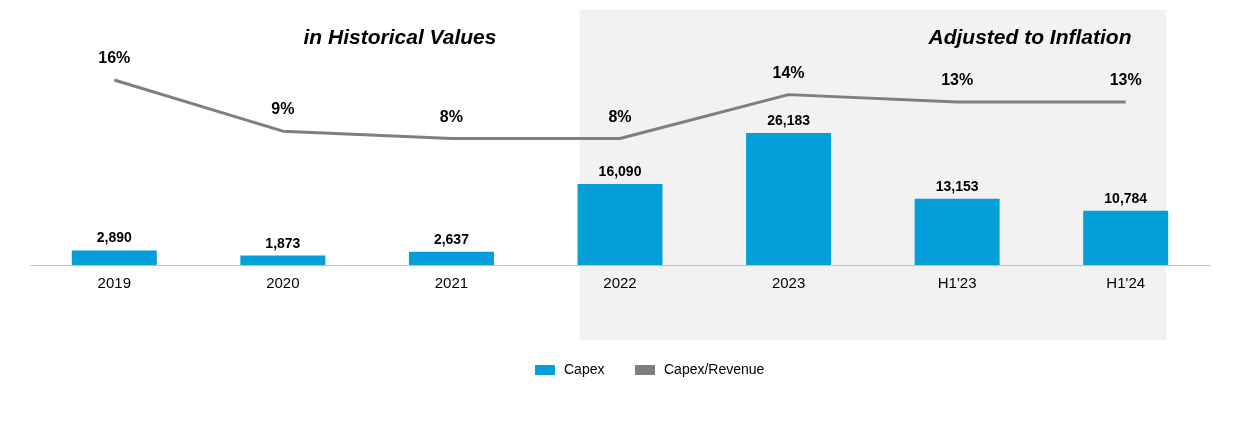  Describe the element at coordinates (957, 185) in the screenshot. I see `data-label: 13,153` at that location.